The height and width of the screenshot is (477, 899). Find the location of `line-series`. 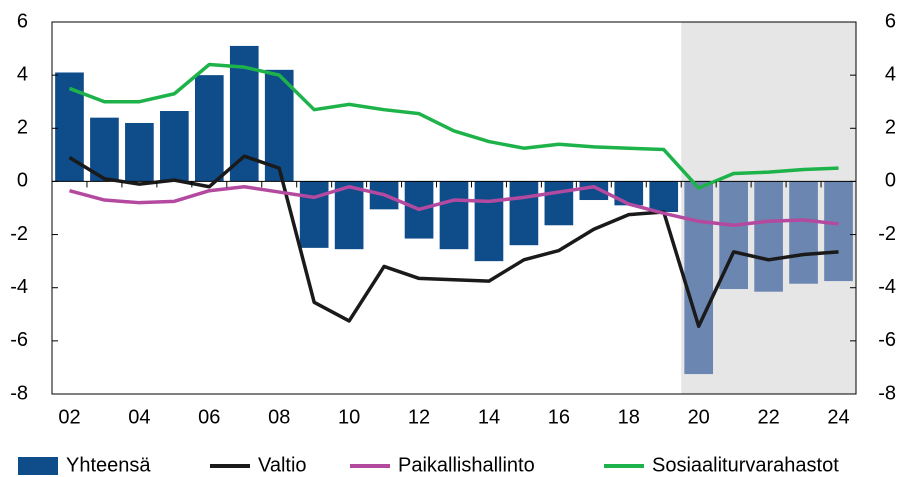

line-series is located at coordinates (454, 206).